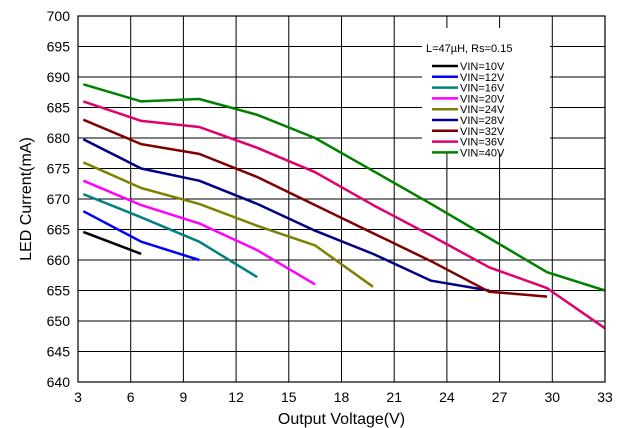 This screenshot has width=629, height=428. Describe the element at coordinates (482, 153) in the screenshot. I see `legend-entry: VIN=40V` at that location.